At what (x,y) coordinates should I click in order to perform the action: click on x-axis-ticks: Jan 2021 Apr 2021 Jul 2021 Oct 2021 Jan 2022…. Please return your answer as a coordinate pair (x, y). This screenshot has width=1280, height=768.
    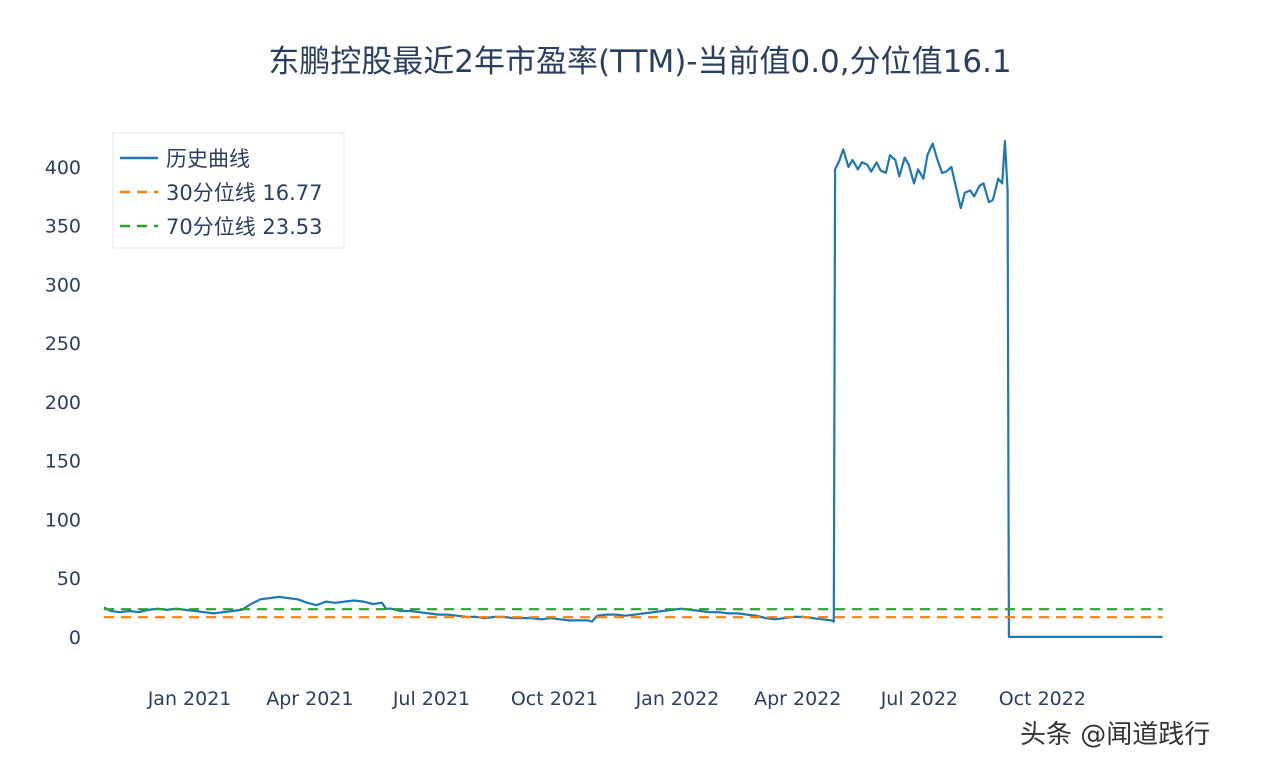
    Looking at the image, I should click on (616, 699).